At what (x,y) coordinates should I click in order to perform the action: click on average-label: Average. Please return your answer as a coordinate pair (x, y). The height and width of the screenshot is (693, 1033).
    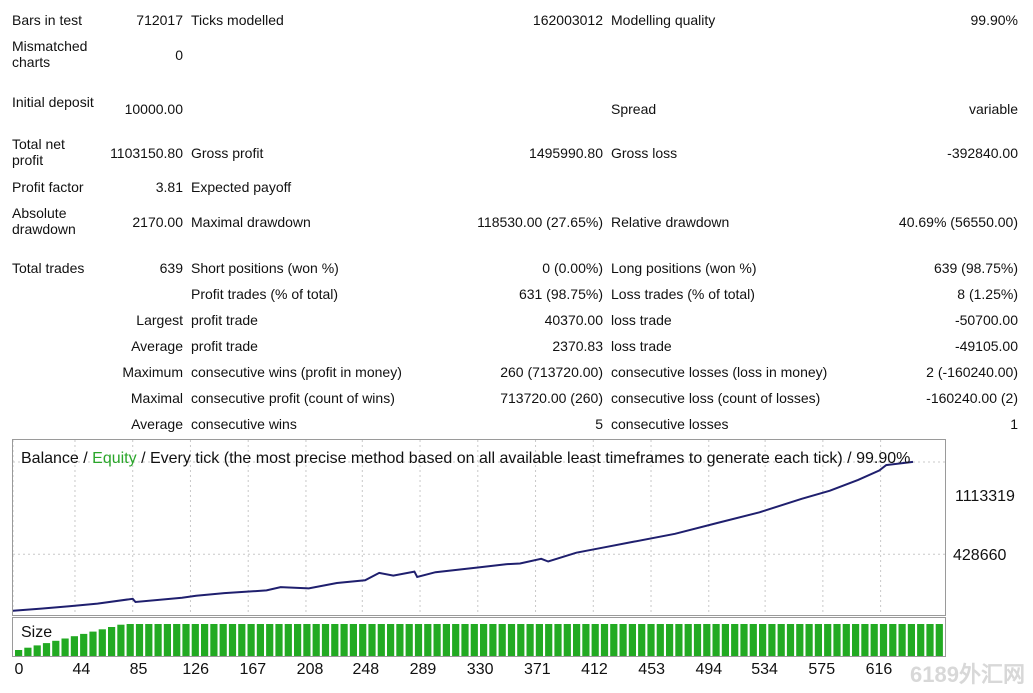
    Looking at the image, I should click on (157, 346).